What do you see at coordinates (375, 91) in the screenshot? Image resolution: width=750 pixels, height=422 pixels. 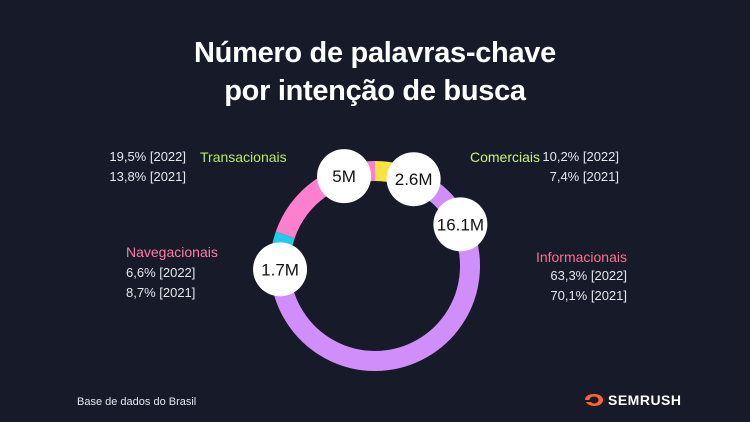 I see `title-line-2: por intenção de busca` at bounding box center [375, 91].